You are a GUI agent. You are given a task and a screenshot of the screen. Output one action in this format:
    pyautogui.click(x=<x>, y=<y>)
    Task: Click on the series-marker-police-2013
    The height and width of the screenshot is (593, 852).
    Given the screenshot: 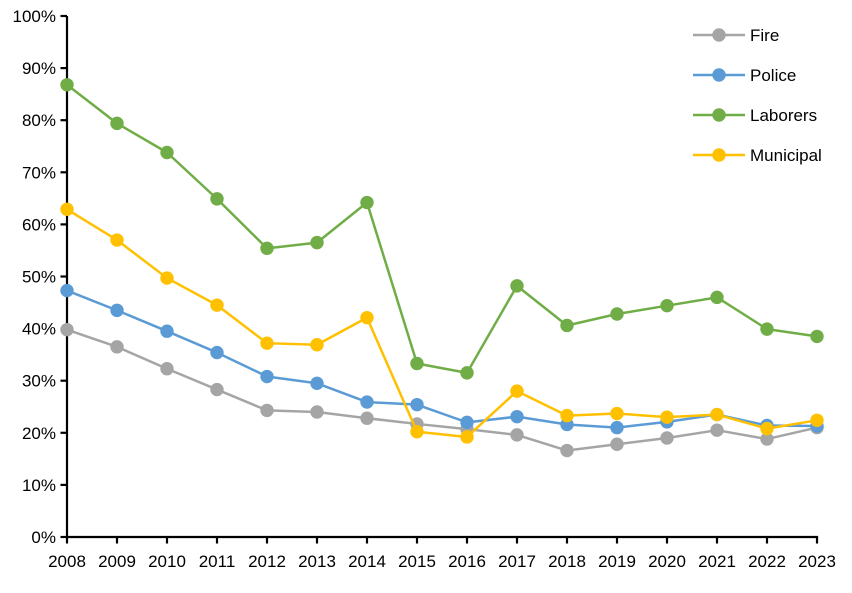 What is the action you would take?
    pyautogui.click(x=317, y=383)
    